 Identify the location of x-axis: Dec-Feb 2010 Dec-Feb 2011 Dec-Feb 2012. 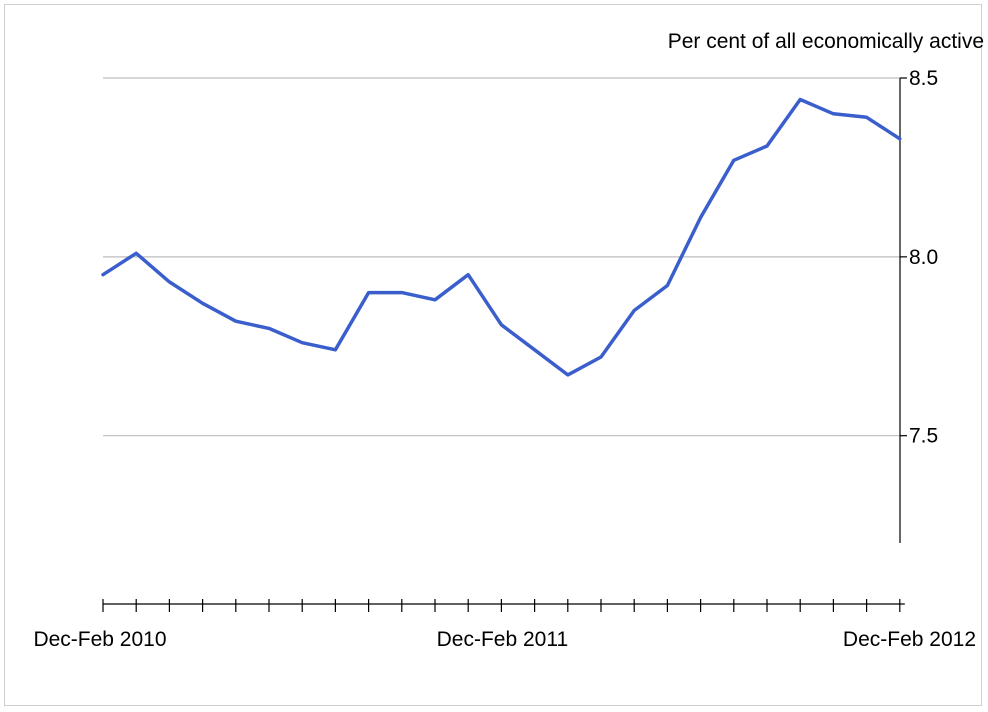
(504, 625).